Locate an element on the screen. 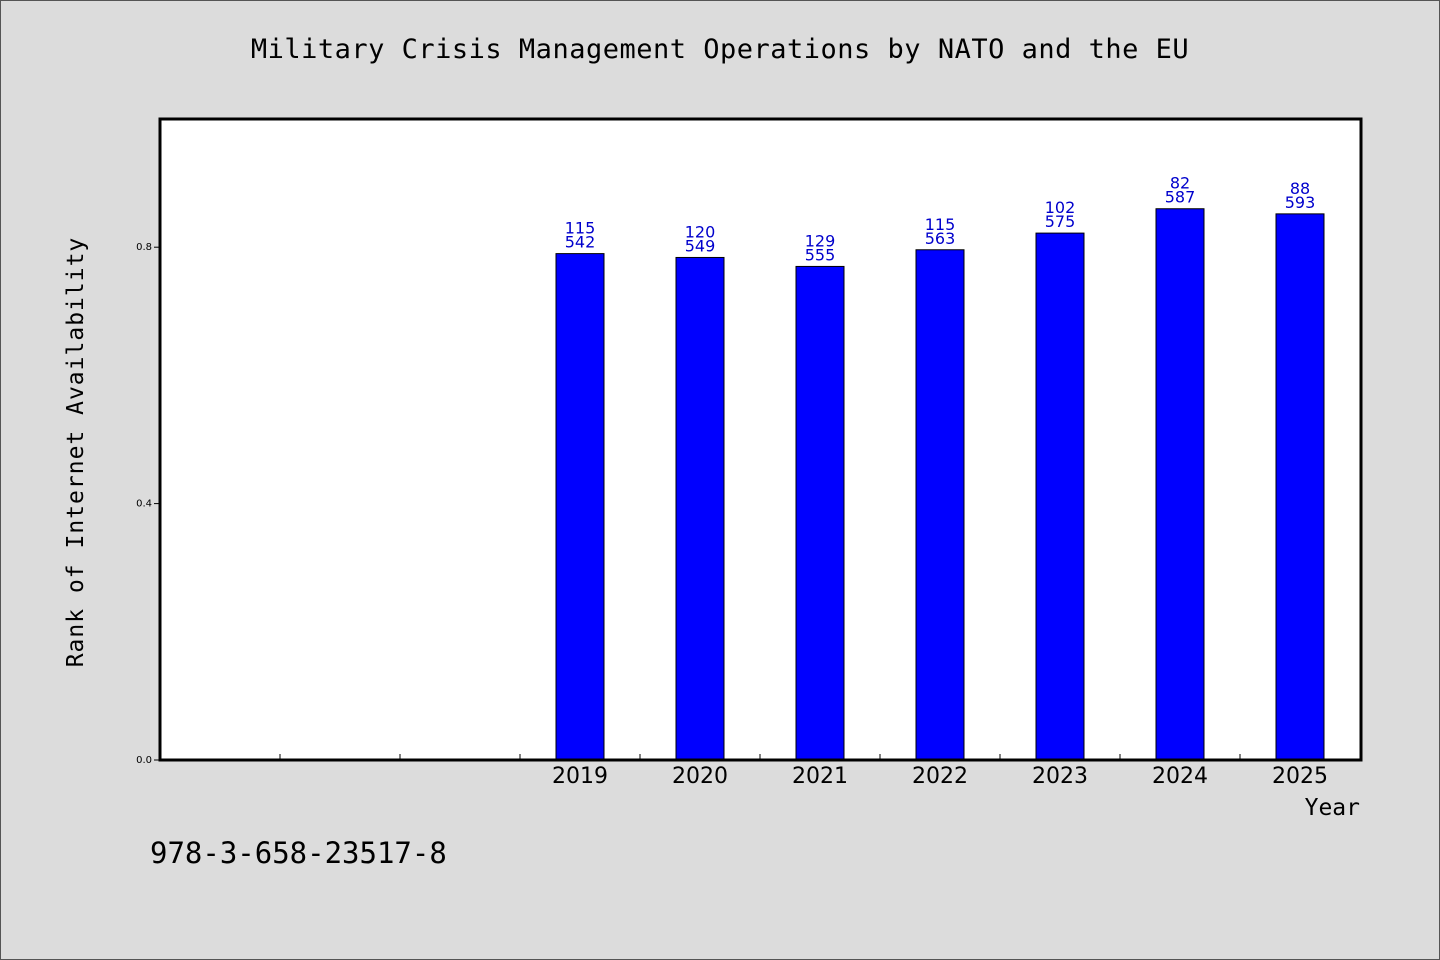 The width and height of the screenshot is (1440, 960). x-tick-label: 2023 is located at coordinates (1060, 776).